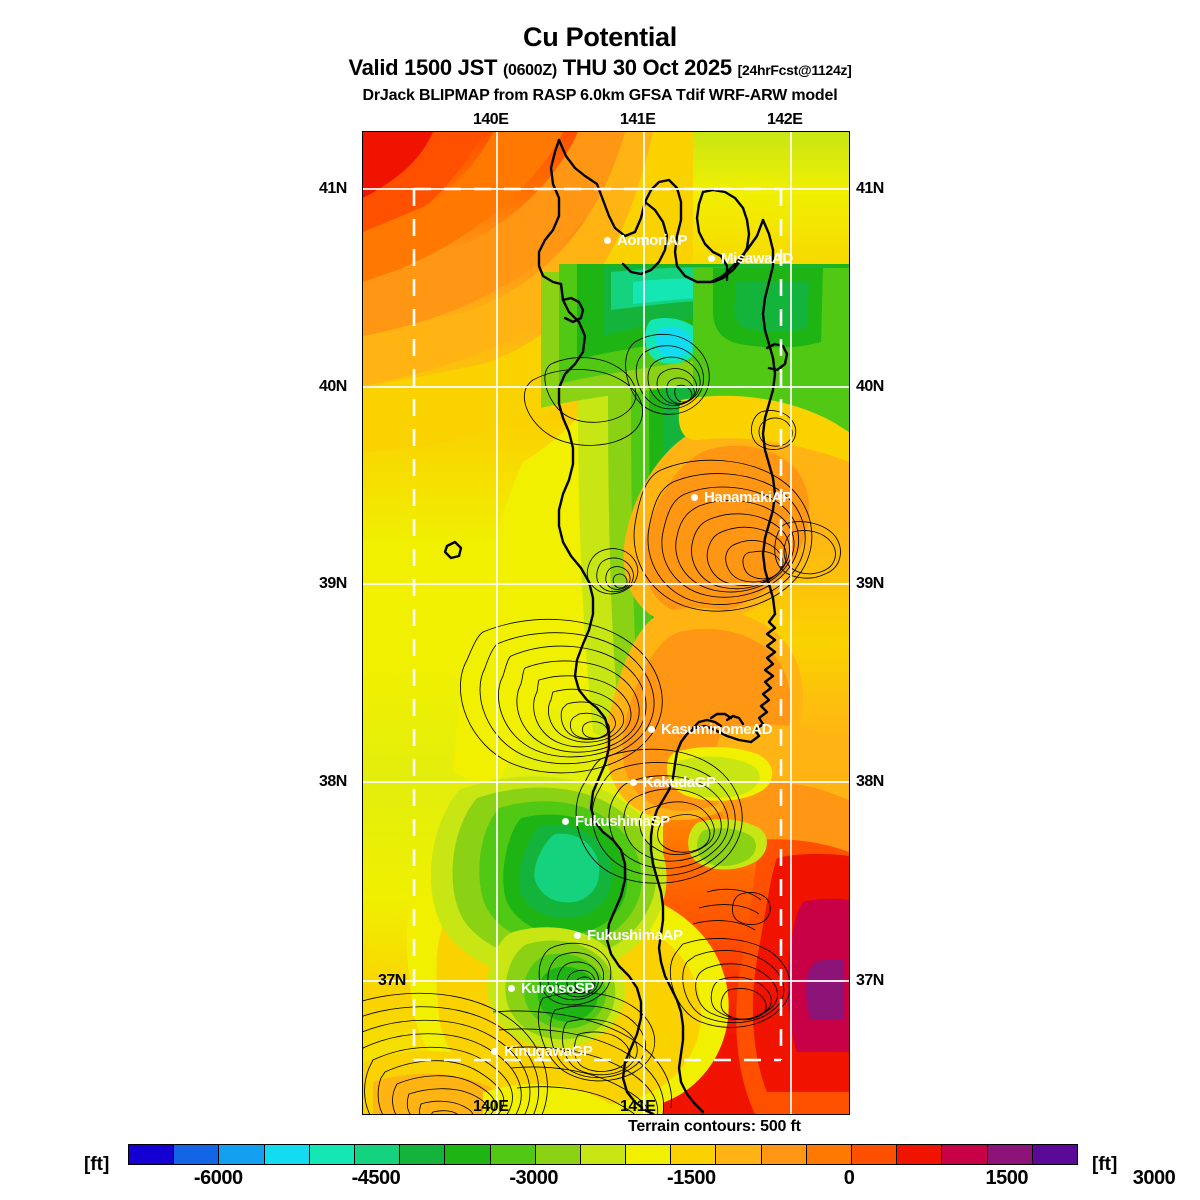 The height and width of the screenshot is (1200, 1200). What do you see at coordinates (638, 1106) in the screenshot?
I see `lon-label-bottom-141e: 141E` at bounding box center [638, 1106].